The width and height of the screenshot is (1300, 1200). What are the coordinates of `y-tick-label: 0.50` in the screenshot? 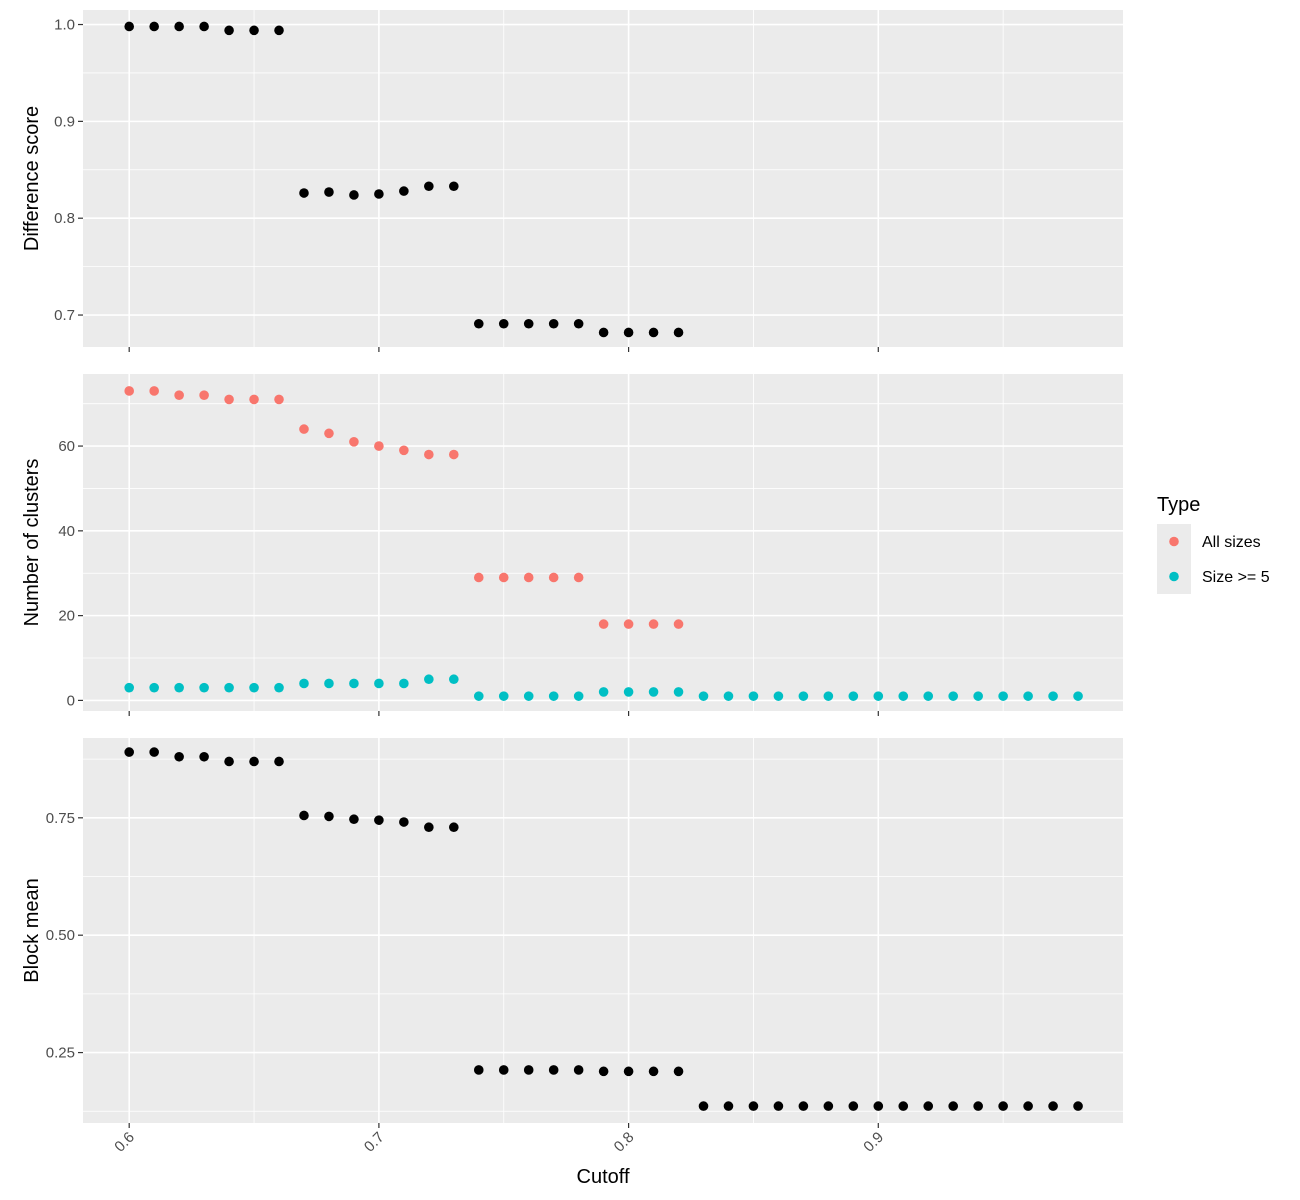 It's located at (60, 935).